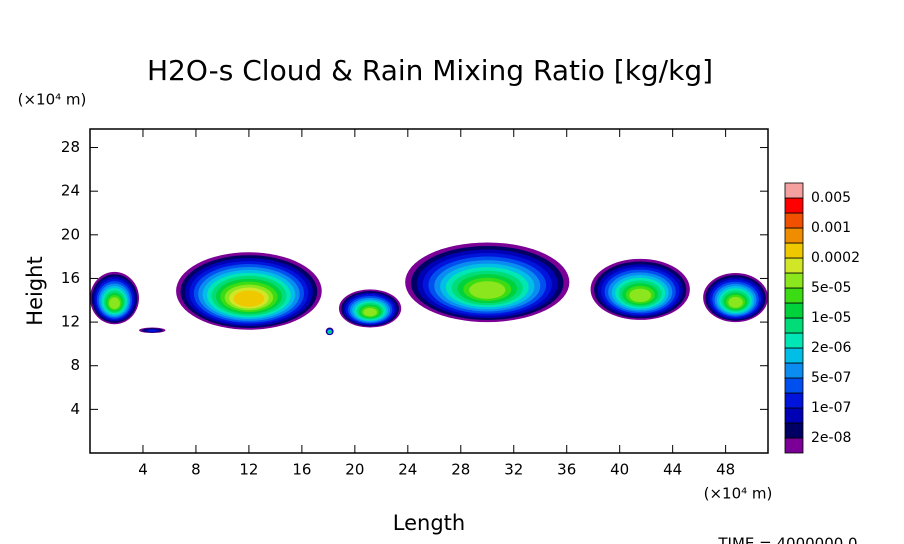  What do you see at coordinates (831, 228) in the screenshot?
I see `colorbar-label: 0.001` at bounding box center [831, 228].